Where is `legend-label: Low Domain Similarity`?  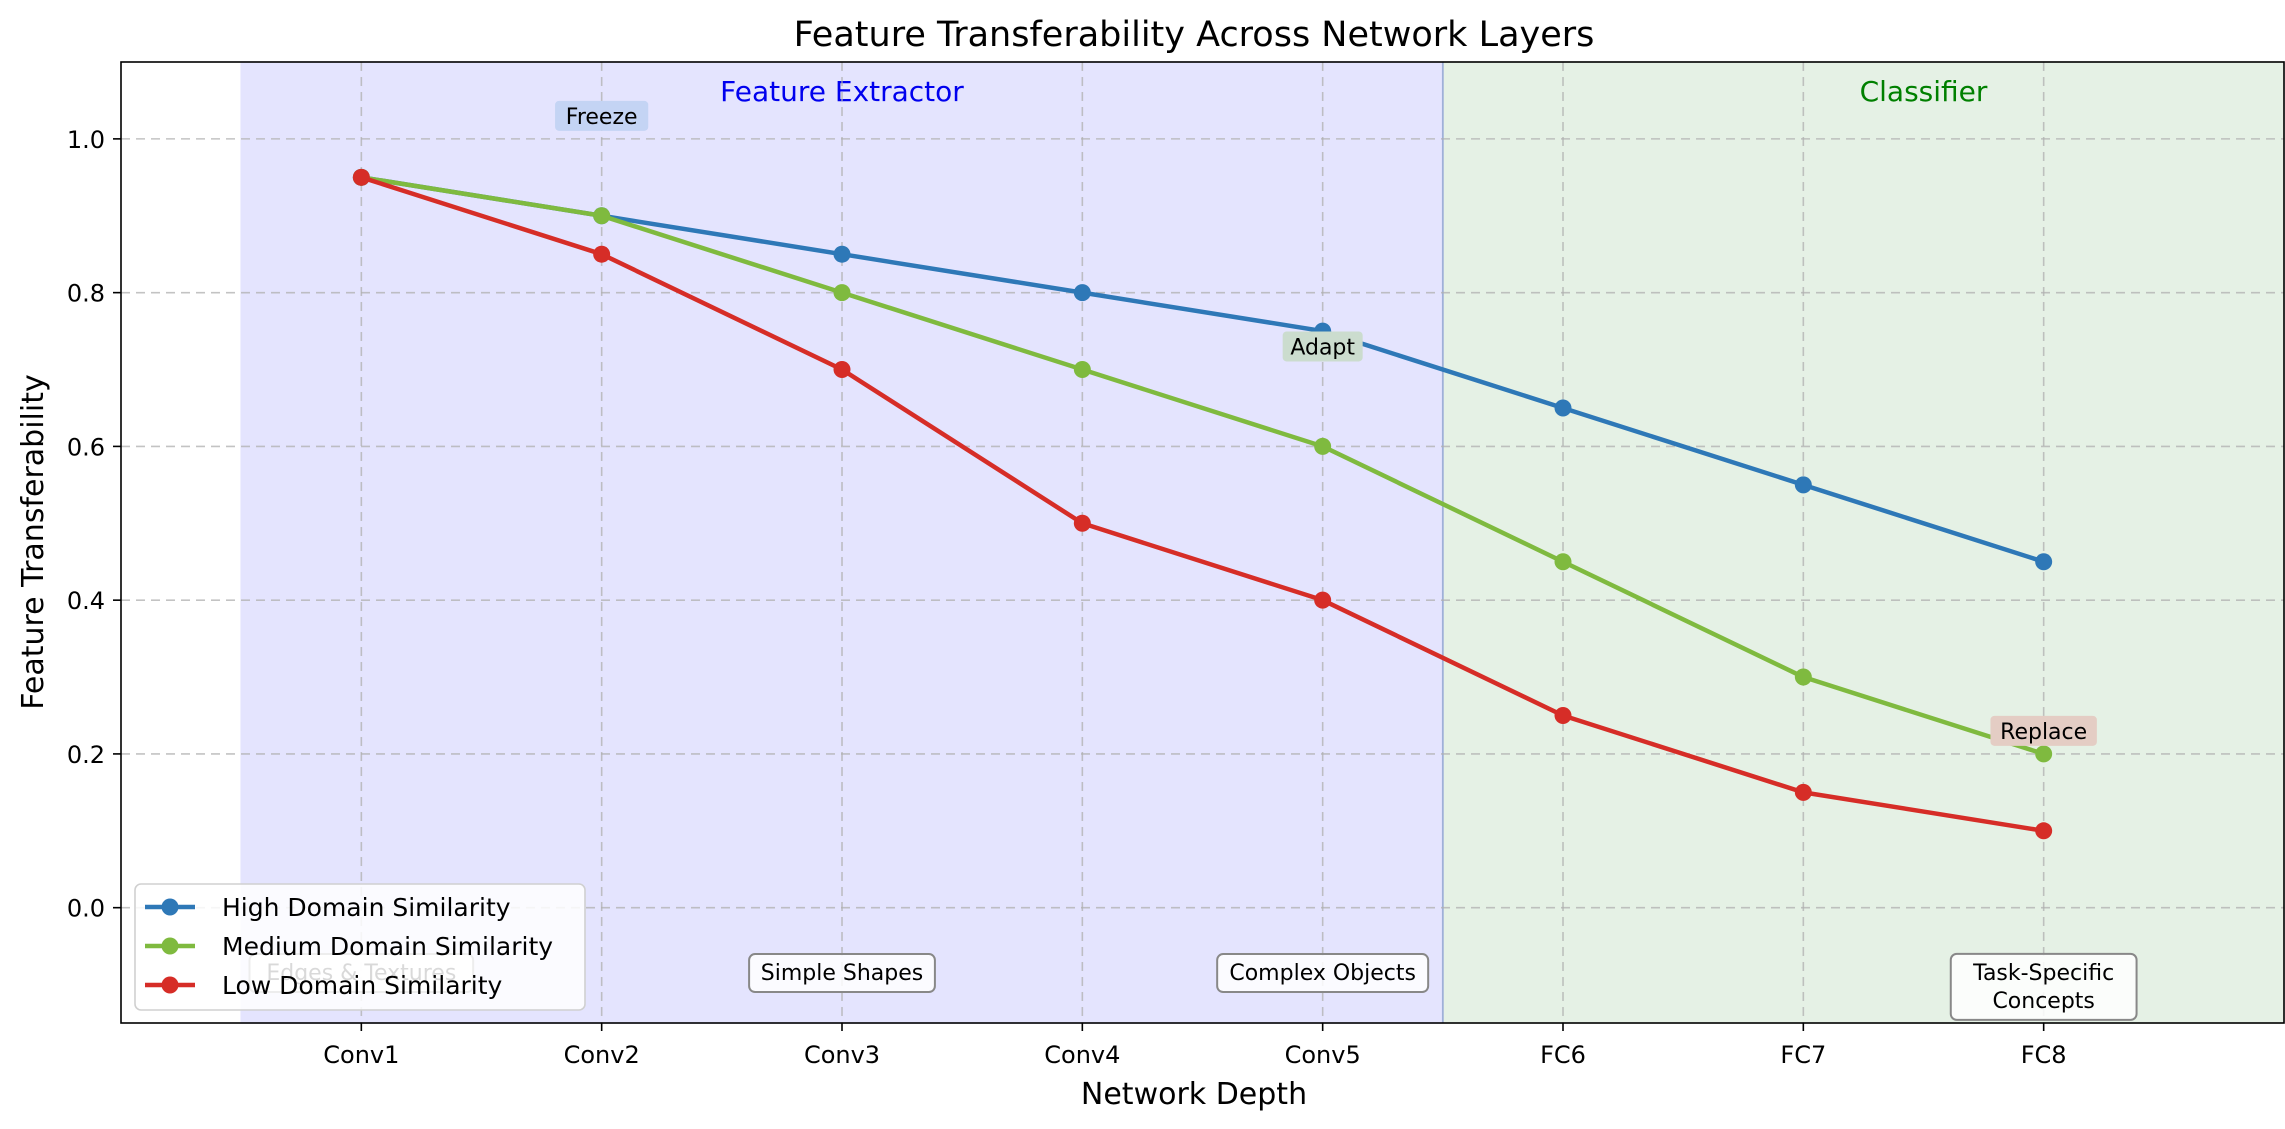
legend-label: Low Domain Similarity is located at coordinates (362, 985).